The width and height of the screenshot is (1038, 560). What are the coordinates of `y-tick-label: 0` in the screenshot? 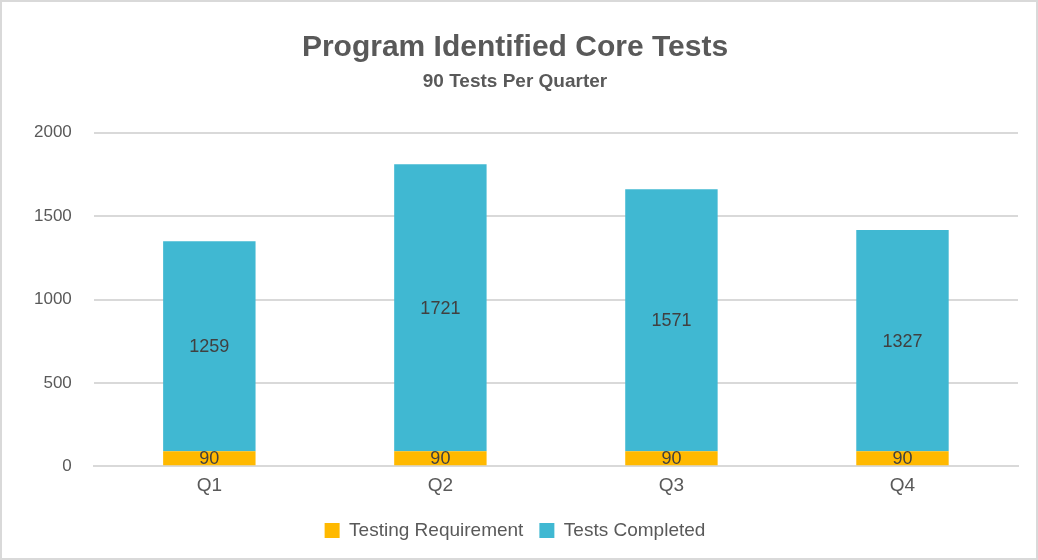 It's located at (67, 465).